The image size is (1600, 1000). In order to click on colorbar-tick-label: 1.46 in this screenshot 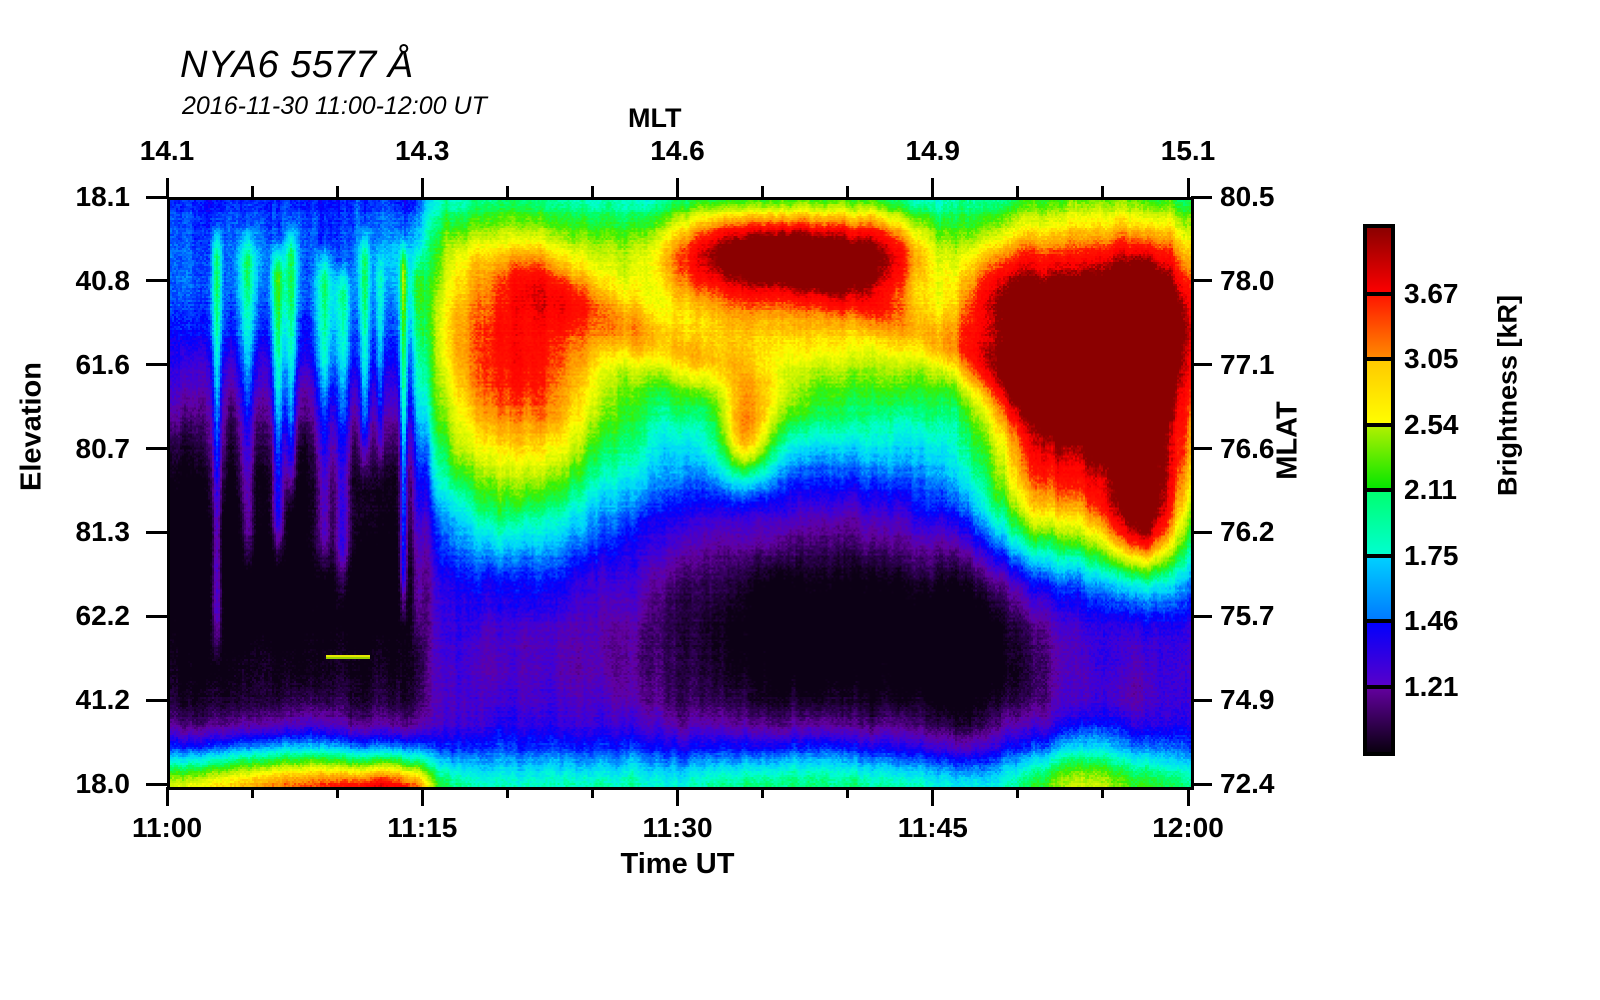, I will do `click(1431, 620)`.